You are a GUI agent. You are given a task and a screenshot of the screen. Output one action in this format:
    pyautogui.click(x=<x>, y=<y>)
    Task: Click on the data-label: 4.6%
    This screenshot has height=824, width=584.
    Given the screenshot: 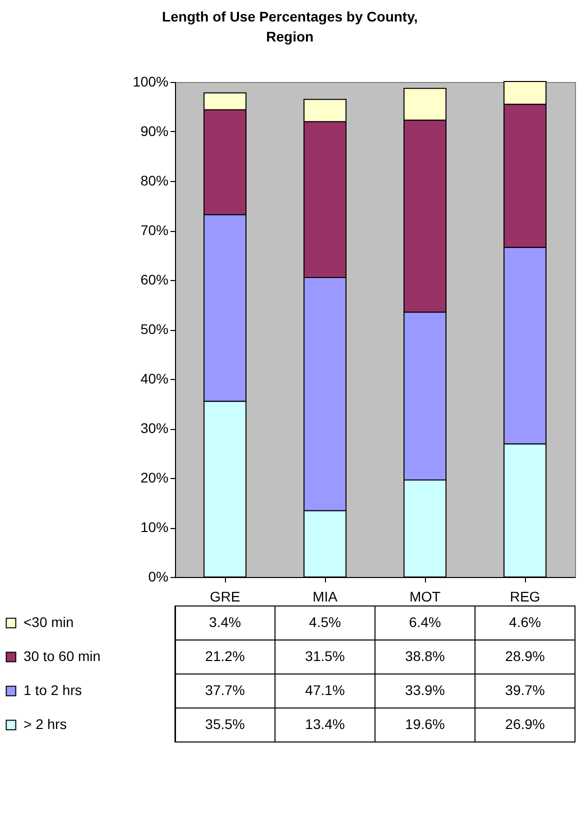 What is the action you would take?
    pyautogui.click(x=525, y=622)
    